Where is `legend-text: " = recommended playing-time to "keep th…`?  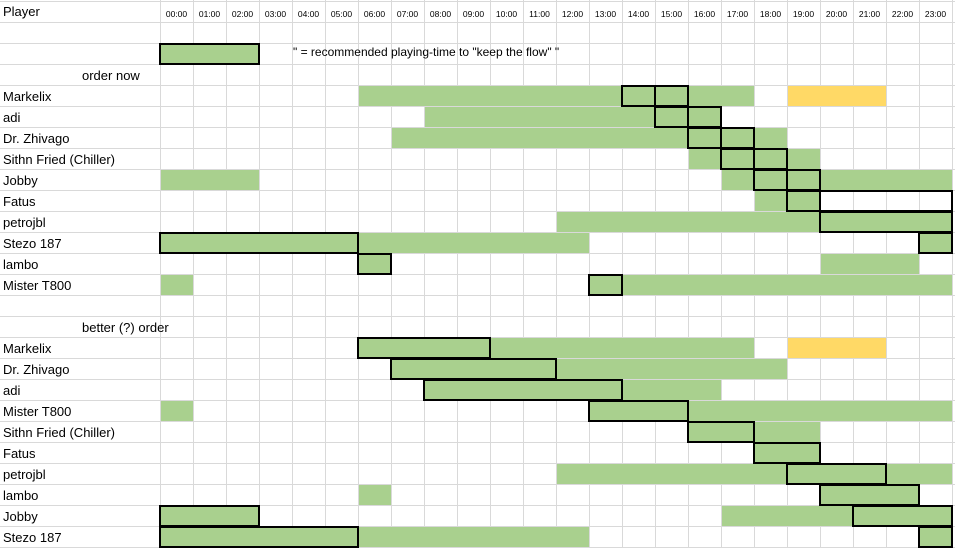
legend-text: " = recommended playing-time to "keep th… is located at coordinates (426, 52).